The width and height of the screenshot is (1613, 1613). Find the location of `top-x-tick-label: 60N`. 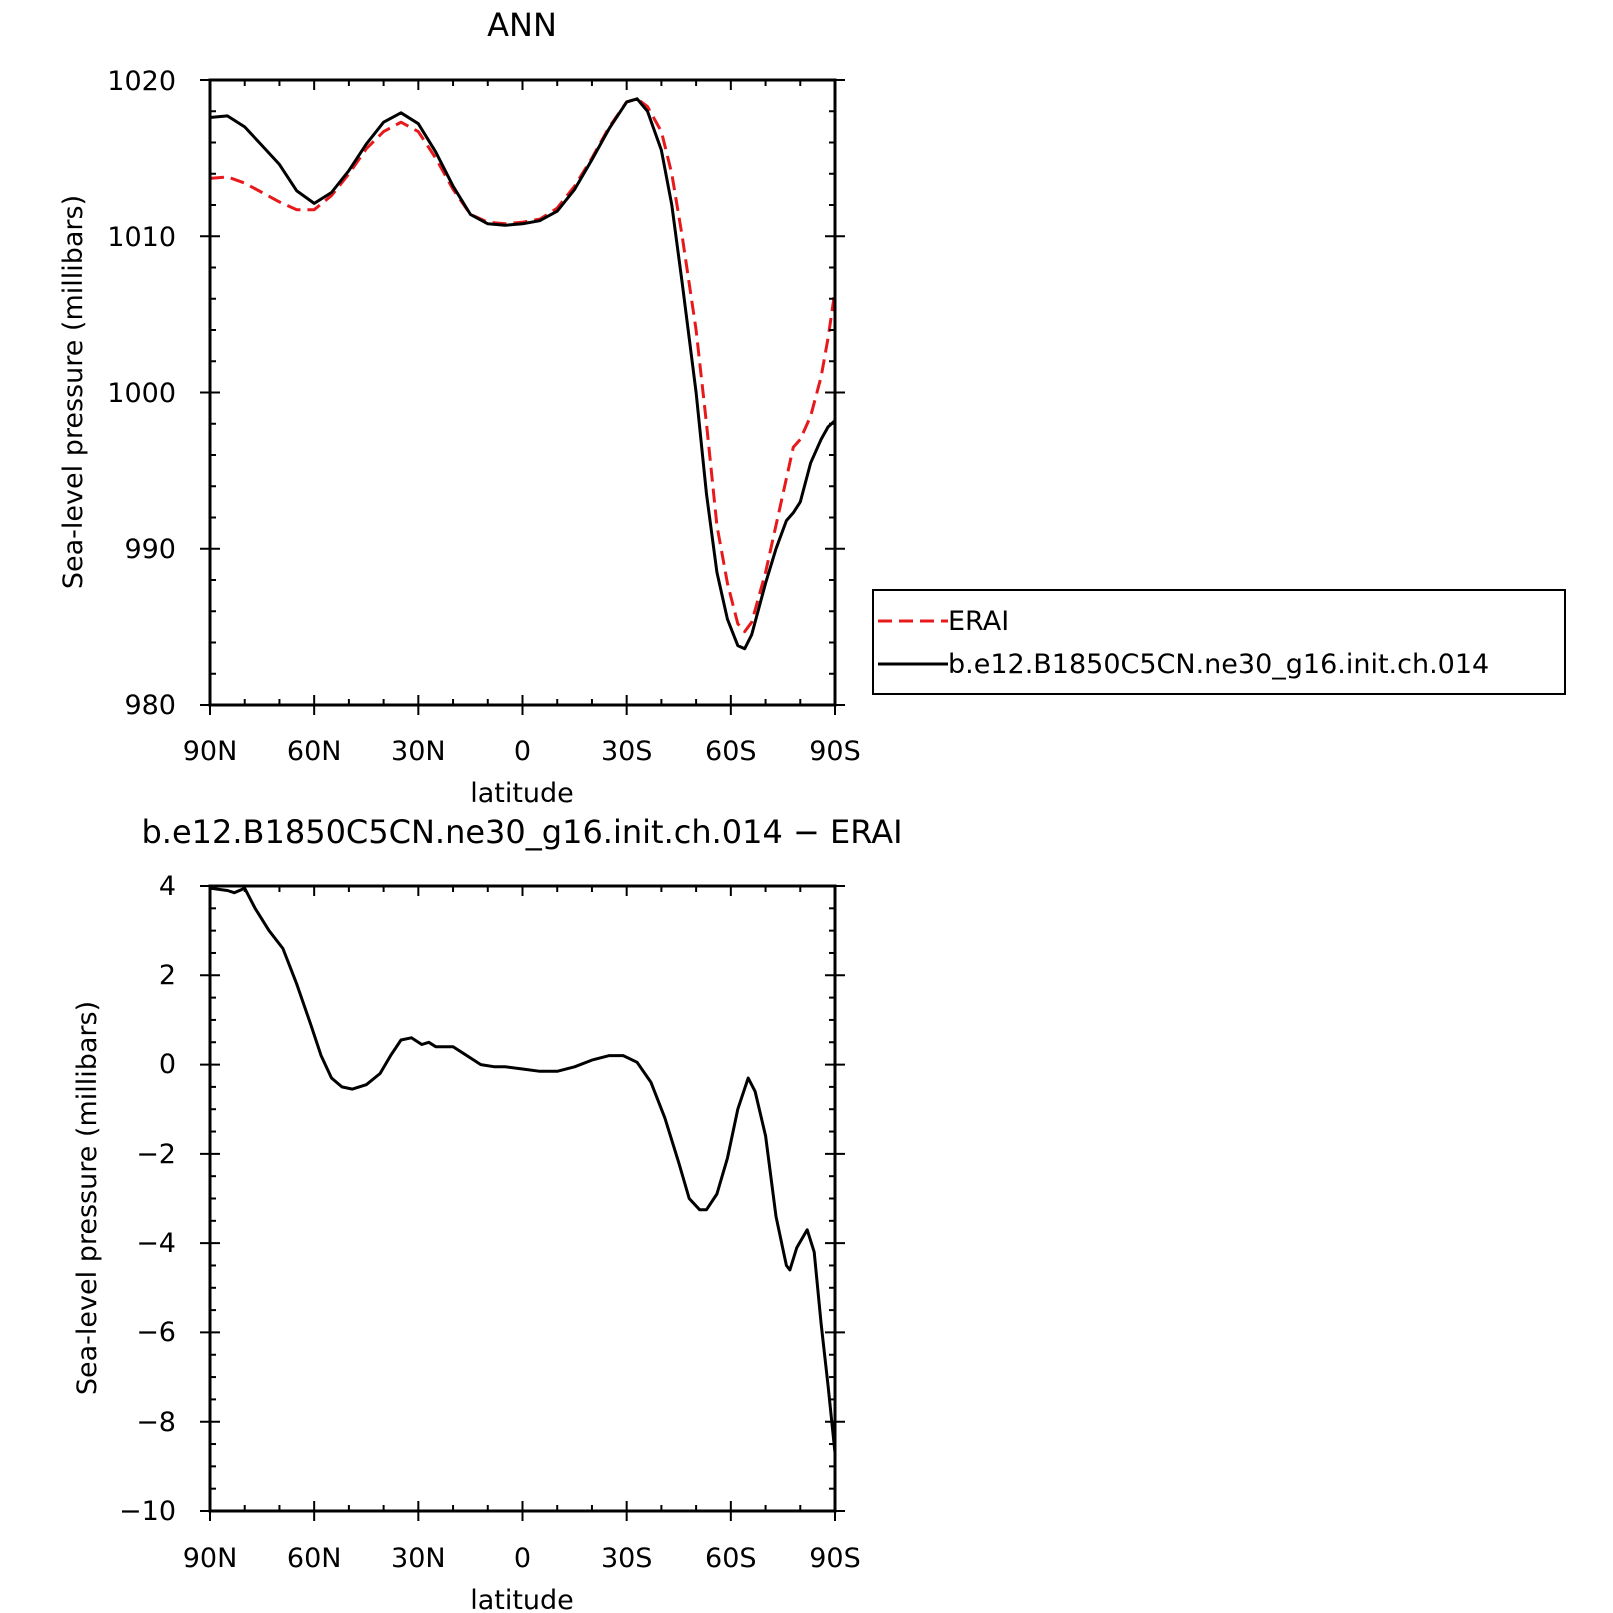

top-x-tick-label: 60N is located at coordinates (314, 751).